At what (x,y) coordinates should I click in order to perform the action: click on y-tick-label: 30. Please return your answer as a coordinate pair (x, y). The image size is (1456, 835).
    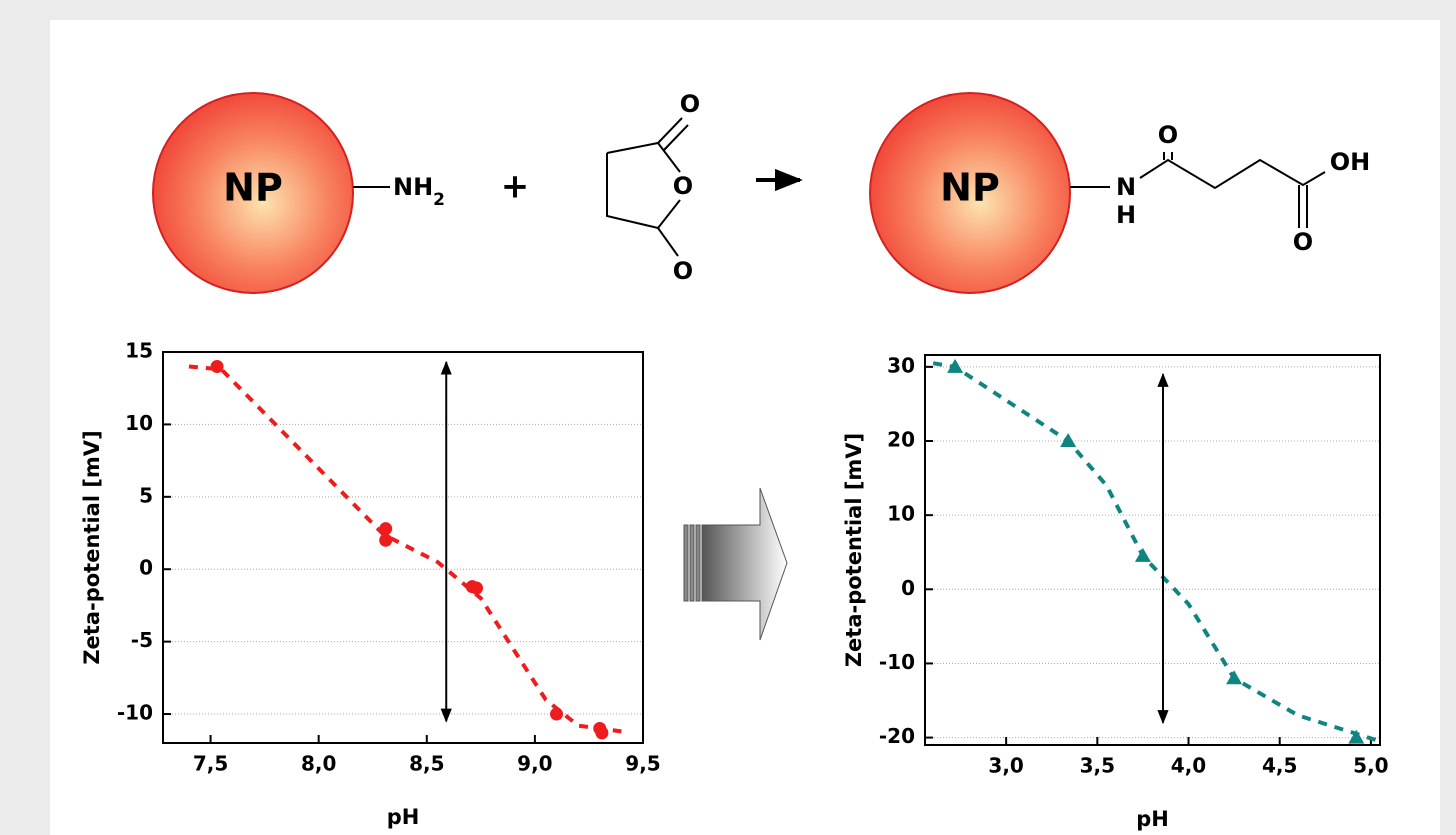
    Looking at the image, I should click on (901, 365).